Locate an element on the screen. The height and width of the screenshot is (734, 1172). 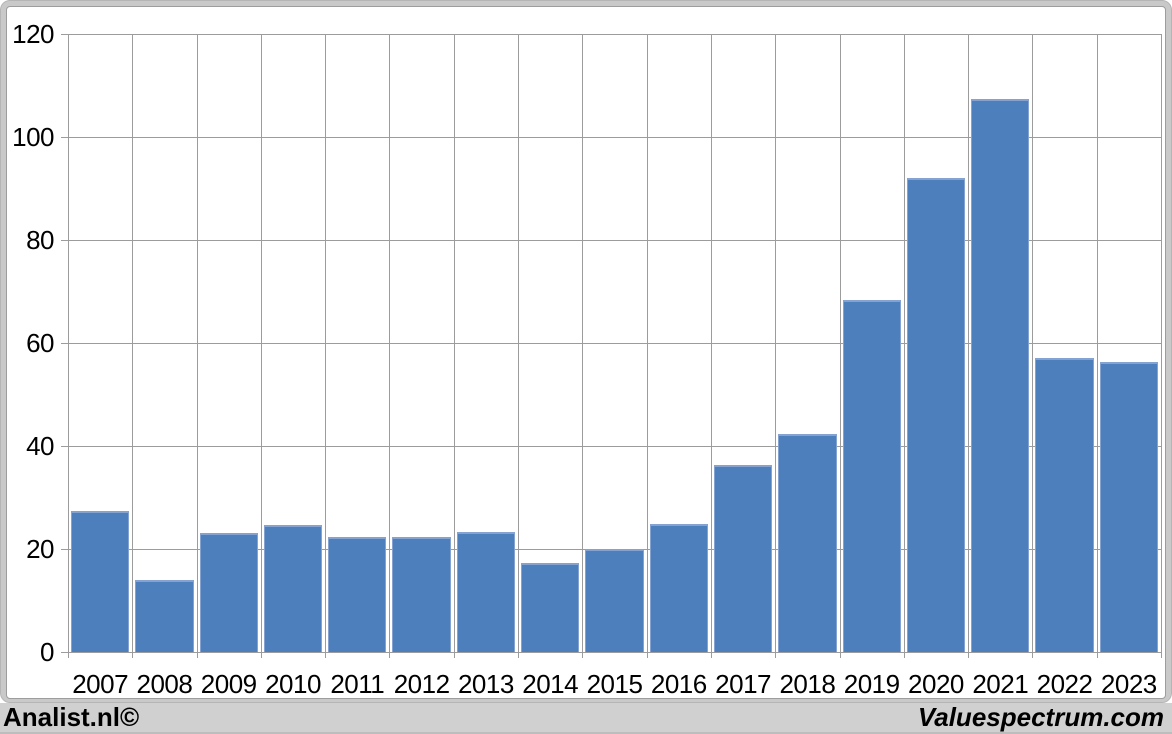
x-axis-label: 2018 is located at coordinates (807, 684).